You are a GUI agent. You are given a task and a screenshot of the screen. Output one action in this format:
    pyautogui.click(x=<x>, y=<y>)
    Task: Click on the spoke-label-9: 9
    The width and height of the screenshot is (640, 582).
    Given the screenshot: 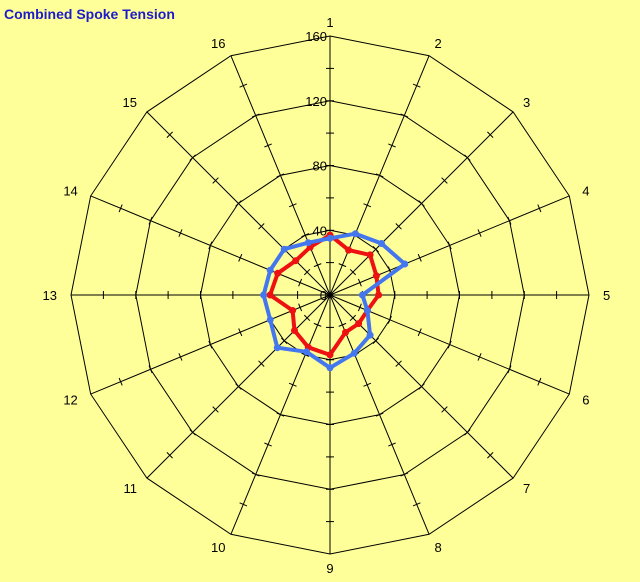 What is the action you would take?
    pyautogui.click(x=329, y=568)
    